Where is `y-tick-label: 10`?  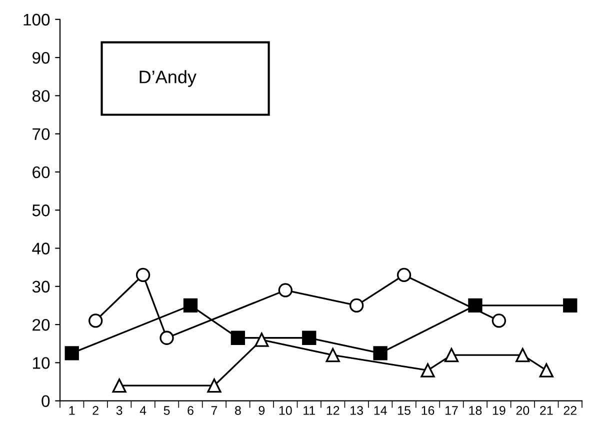 y-tick-label: 10 is located at coordinates (41, 363).